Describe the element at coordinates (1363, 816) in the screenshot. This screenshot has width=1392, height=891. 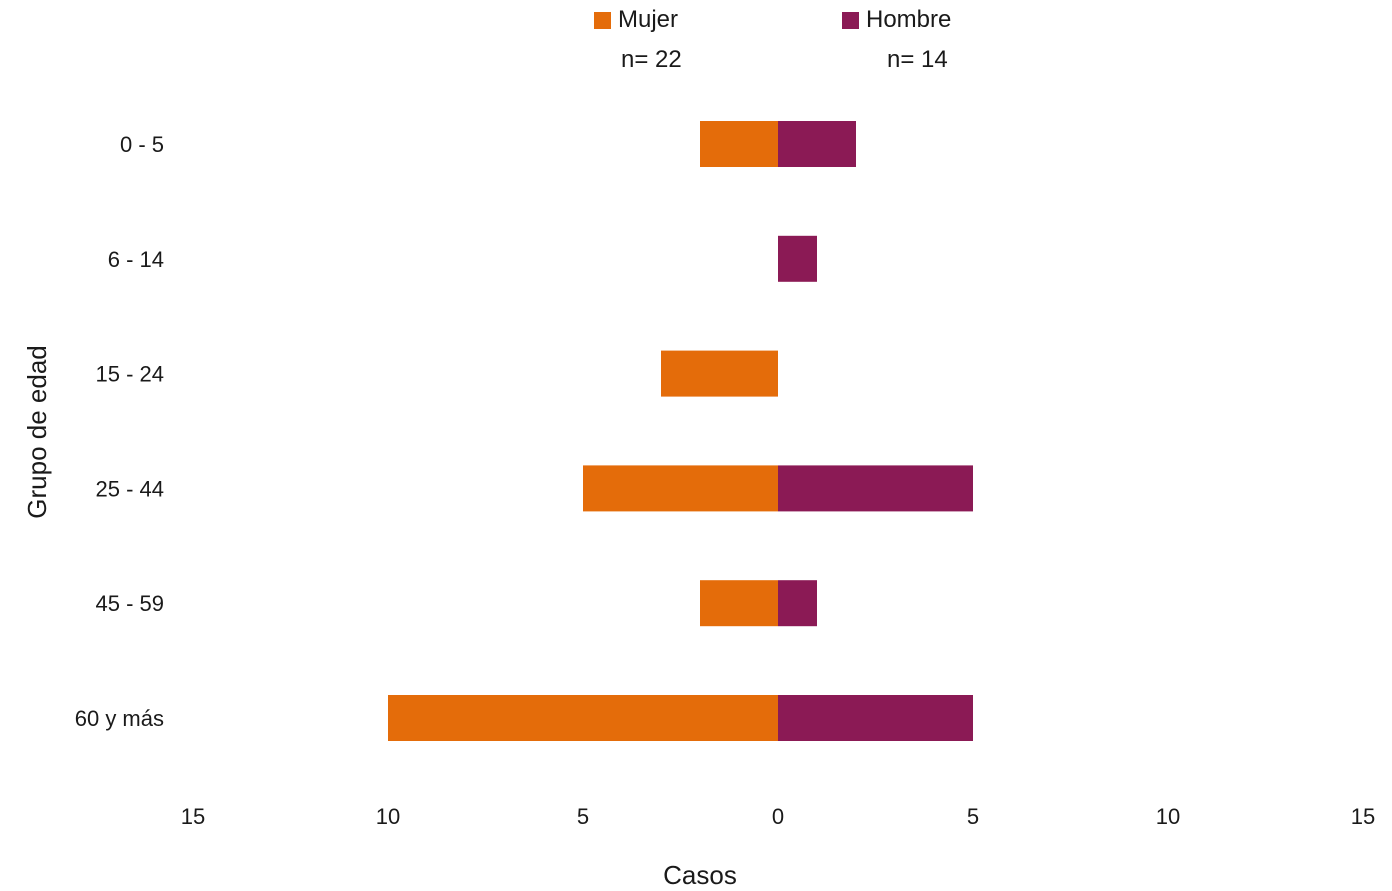
I see `x-tick-label-6: 15` at that location.